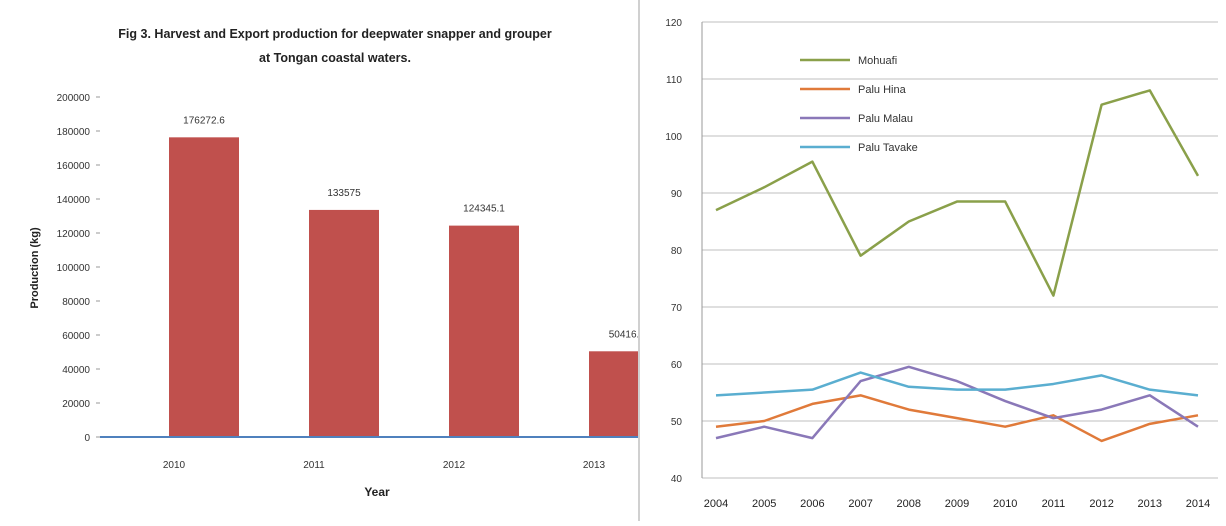  What do you see at coordinates (877, 61) in the screenshot?
I see `legend-label: Mohuafi` at bounding box center [877, 61].